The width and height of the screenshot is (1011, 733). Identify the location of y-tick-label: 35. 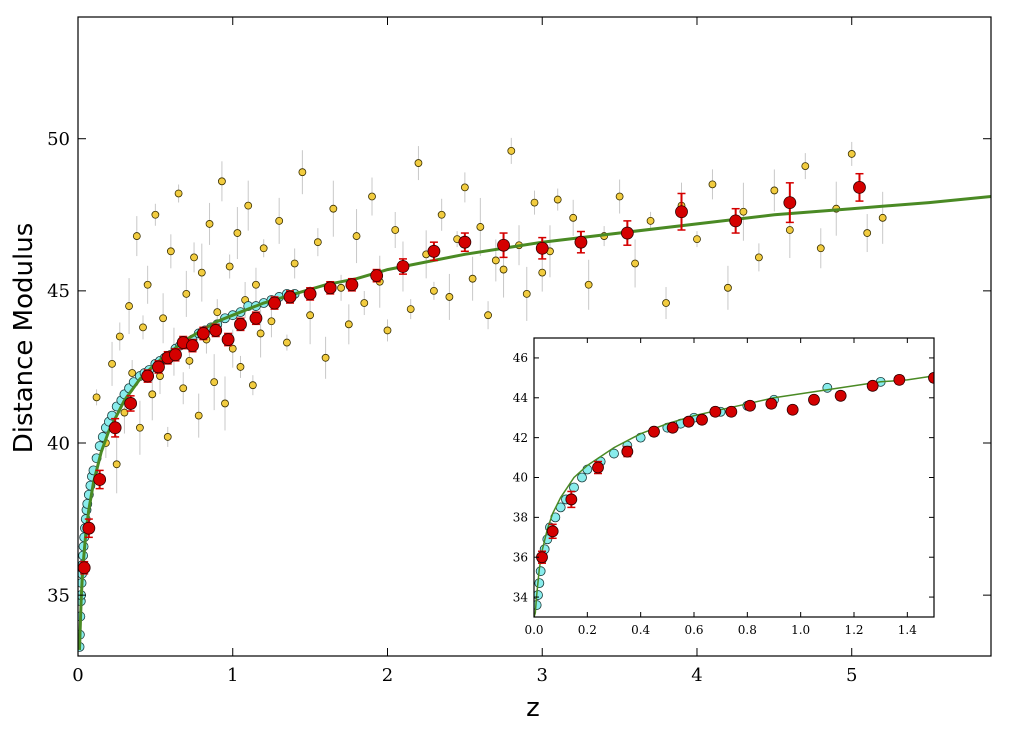
(58, 595).